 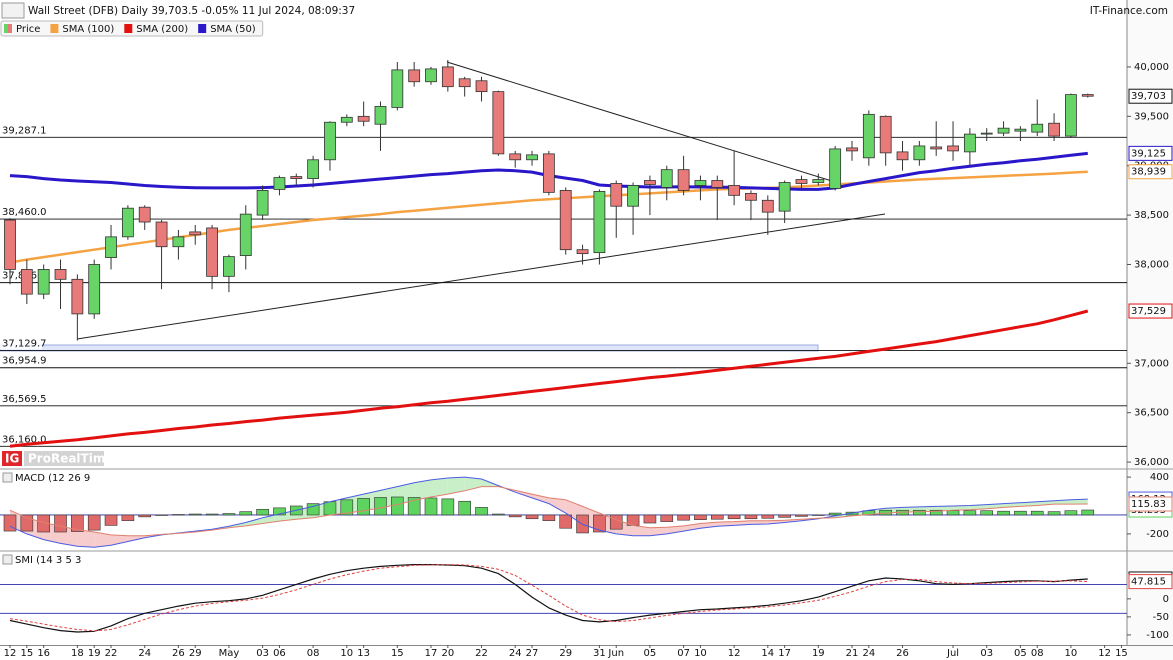 What do you see at coordinates (986, 653) in the screenshot?
I see `x-tick-label: 03` at bounding box center [986, 653].